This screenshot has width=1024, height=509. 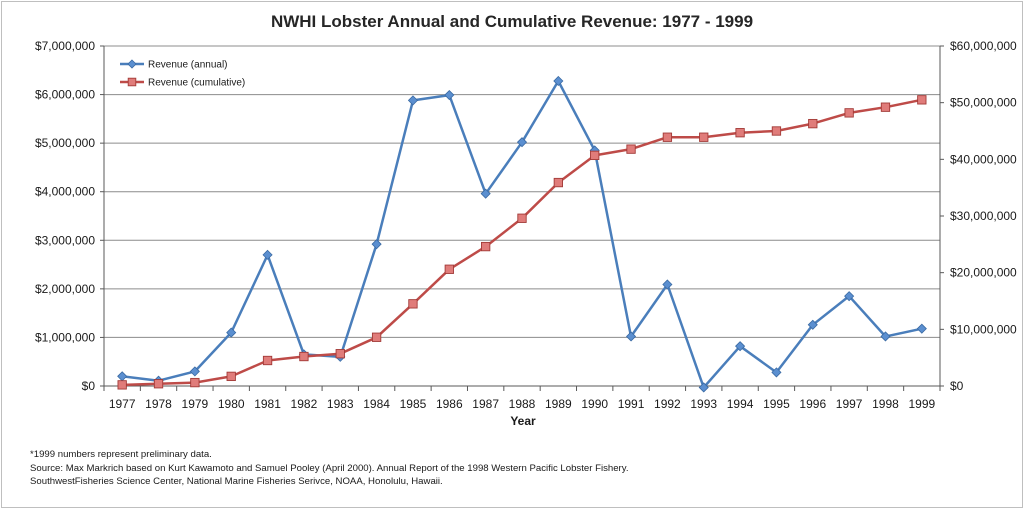 What do you see at coordinates (983, 159) in the screenshot?
I see `right-tick-label: $40,000,000` at bounding box center [983, 159].